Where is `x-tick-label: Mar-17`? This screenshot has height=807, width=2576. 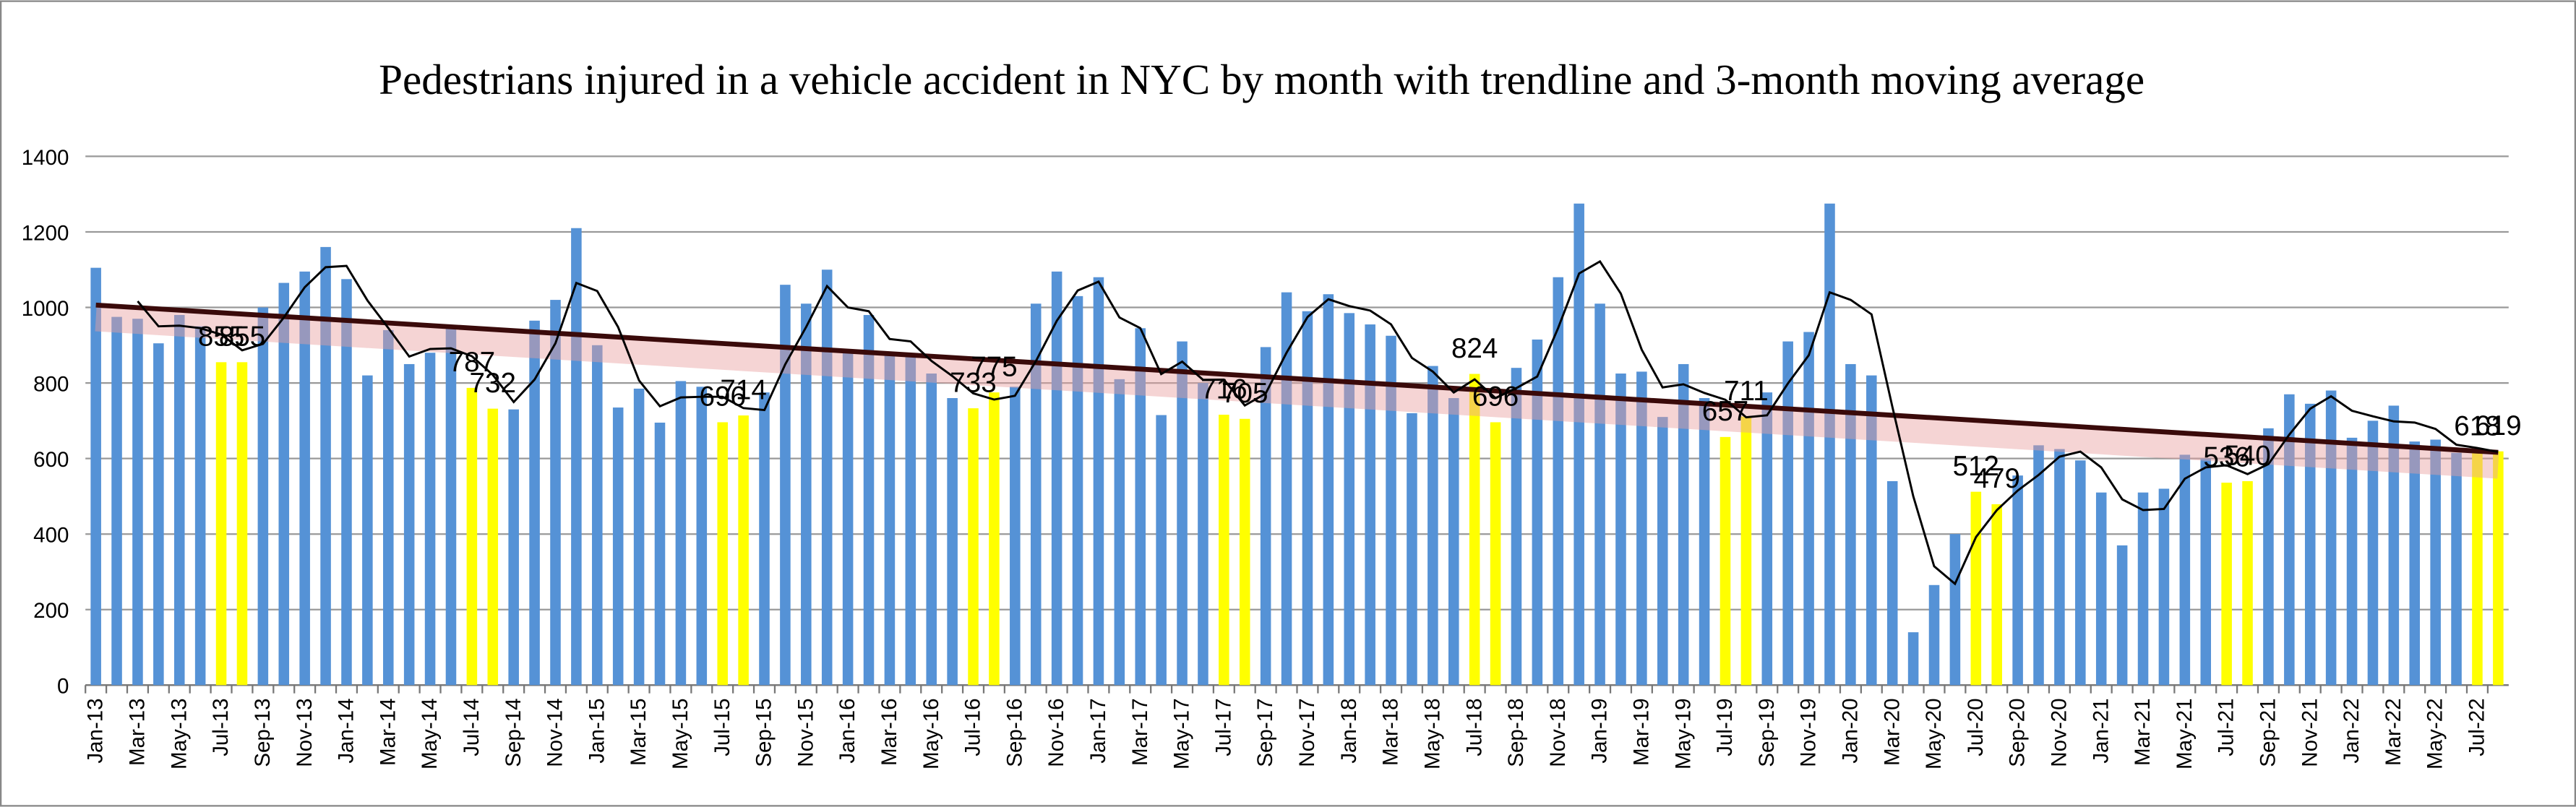 x-tick-label: Mar-17 is located at coordinates (1140, 732).